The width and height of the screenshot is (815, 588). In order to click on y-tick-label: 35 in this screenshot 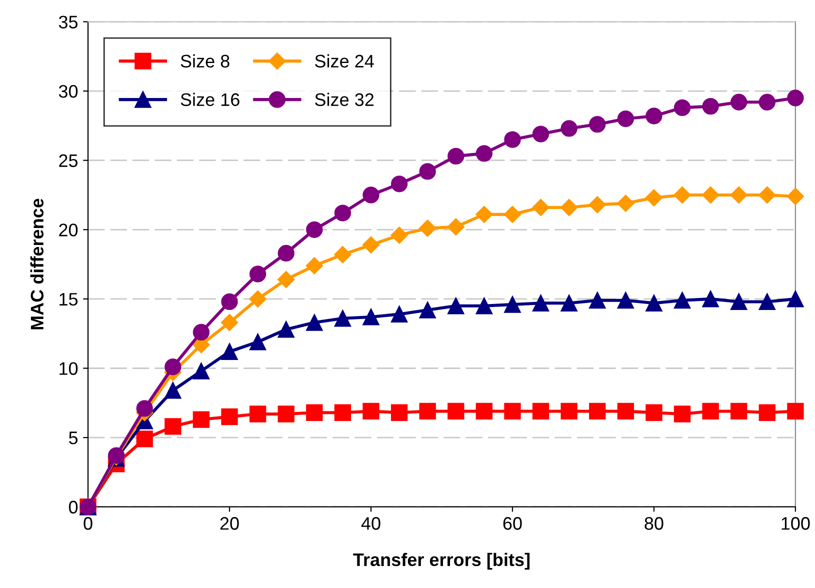, I will do `click(68, 22)`.